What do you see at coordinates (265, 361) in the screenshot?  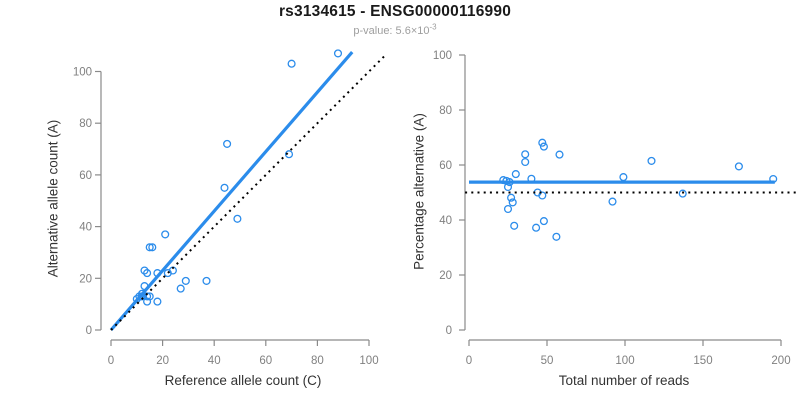 I see `x-tick-label: 60` at bounding box center [265, 361].